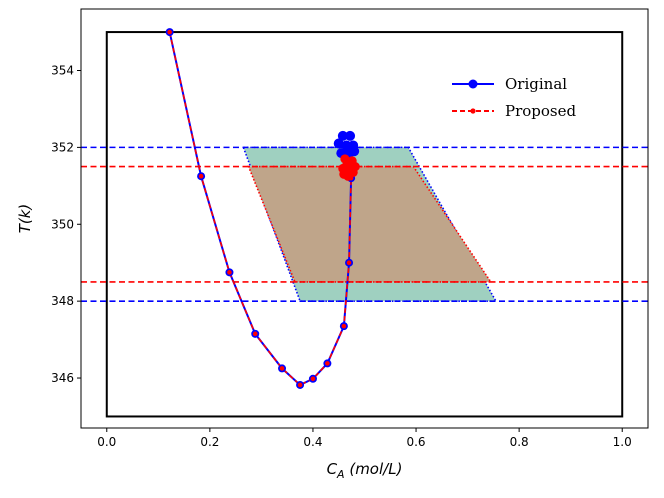 Image resolution: width=664 pixels, height=498 pixels. What do you see at coordinates (312, 442) in the screenshot?
I see `x-tick-label: 0.4` at bounding box center [312, 442].